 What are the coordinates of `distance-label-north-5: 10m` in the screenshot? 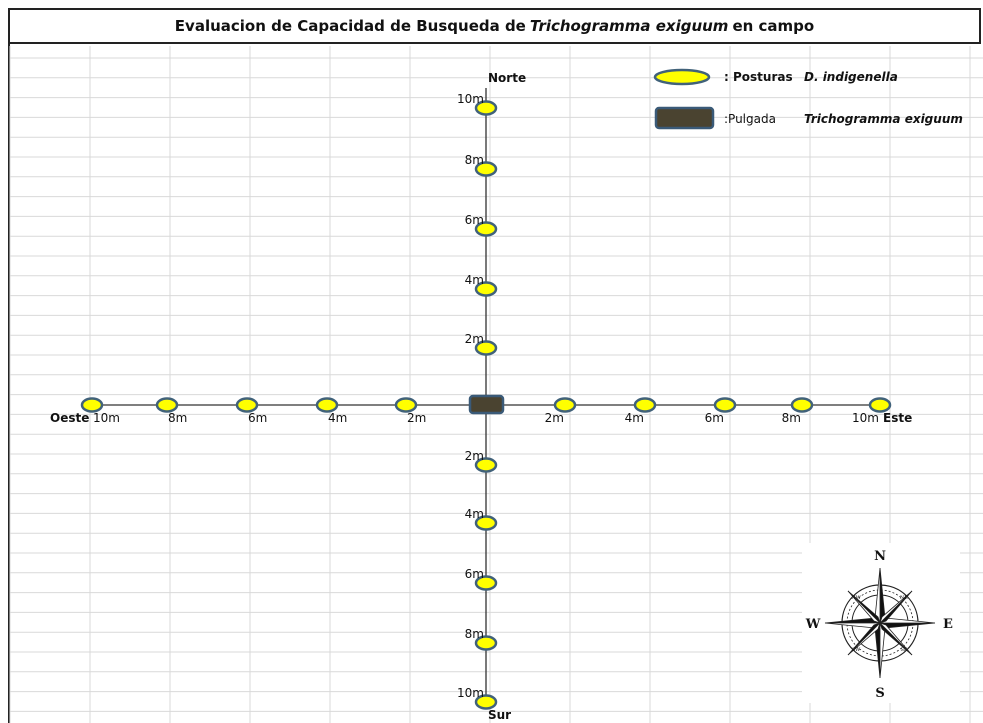 It's located at (470, 99).